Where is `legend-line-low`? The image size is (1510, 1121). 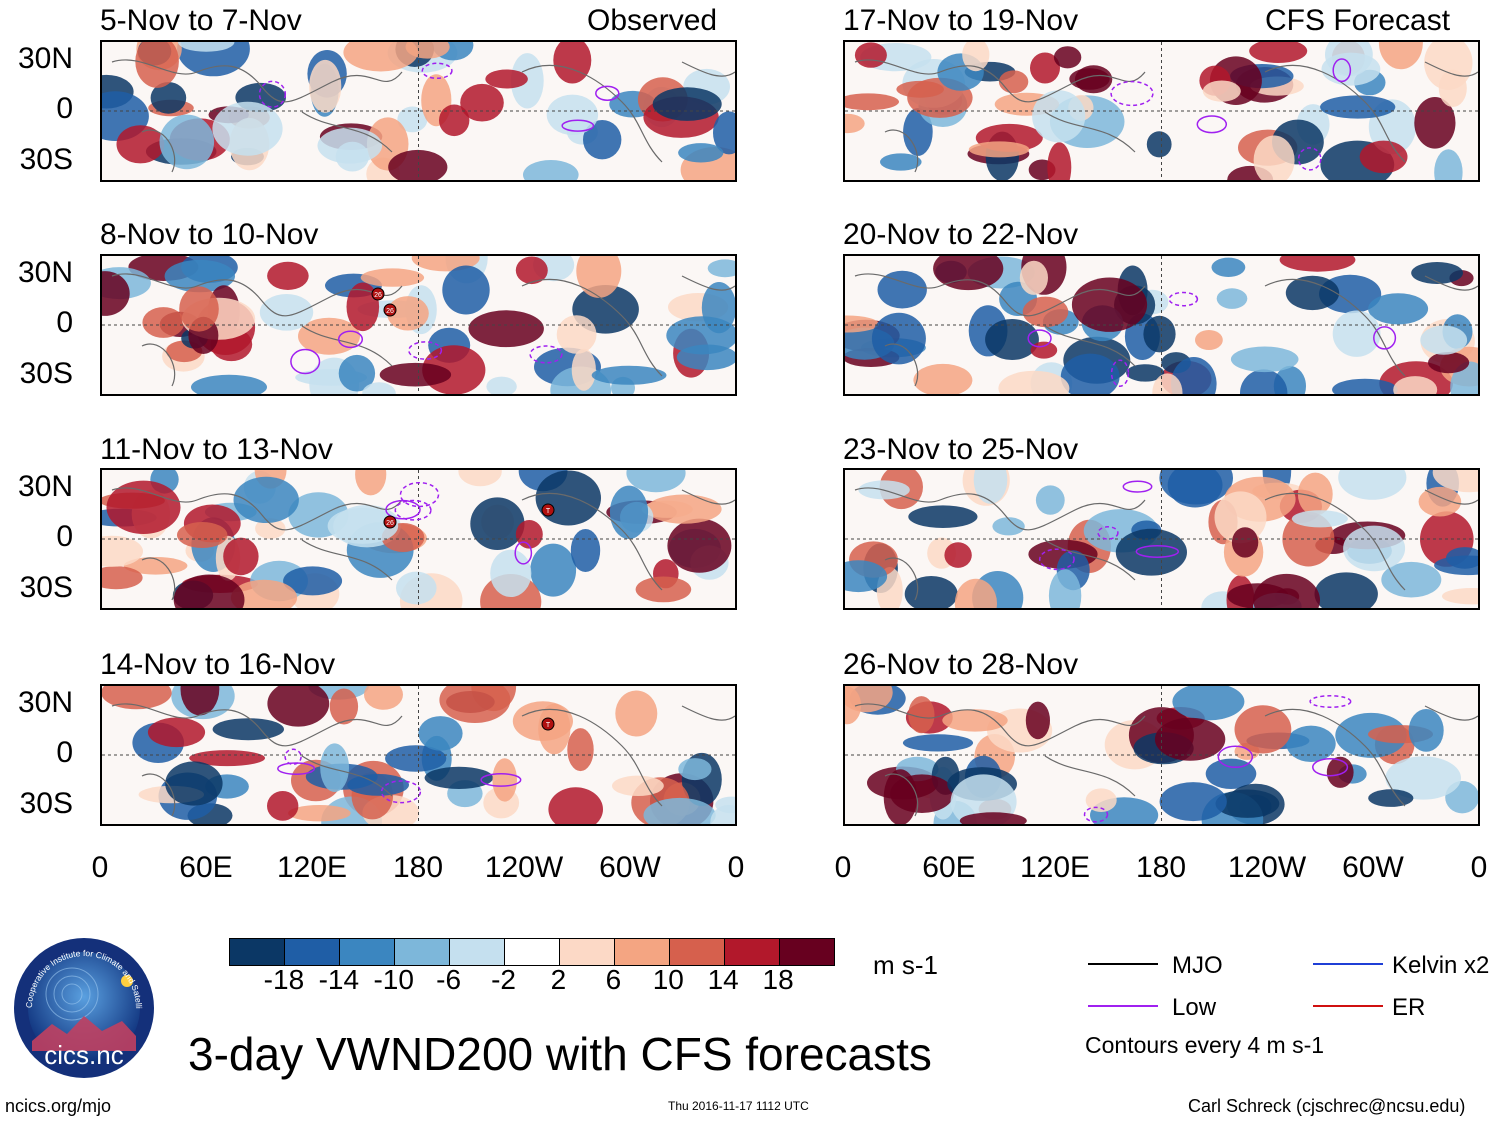
legend-line-low is located at coordinates (1123, 1006).